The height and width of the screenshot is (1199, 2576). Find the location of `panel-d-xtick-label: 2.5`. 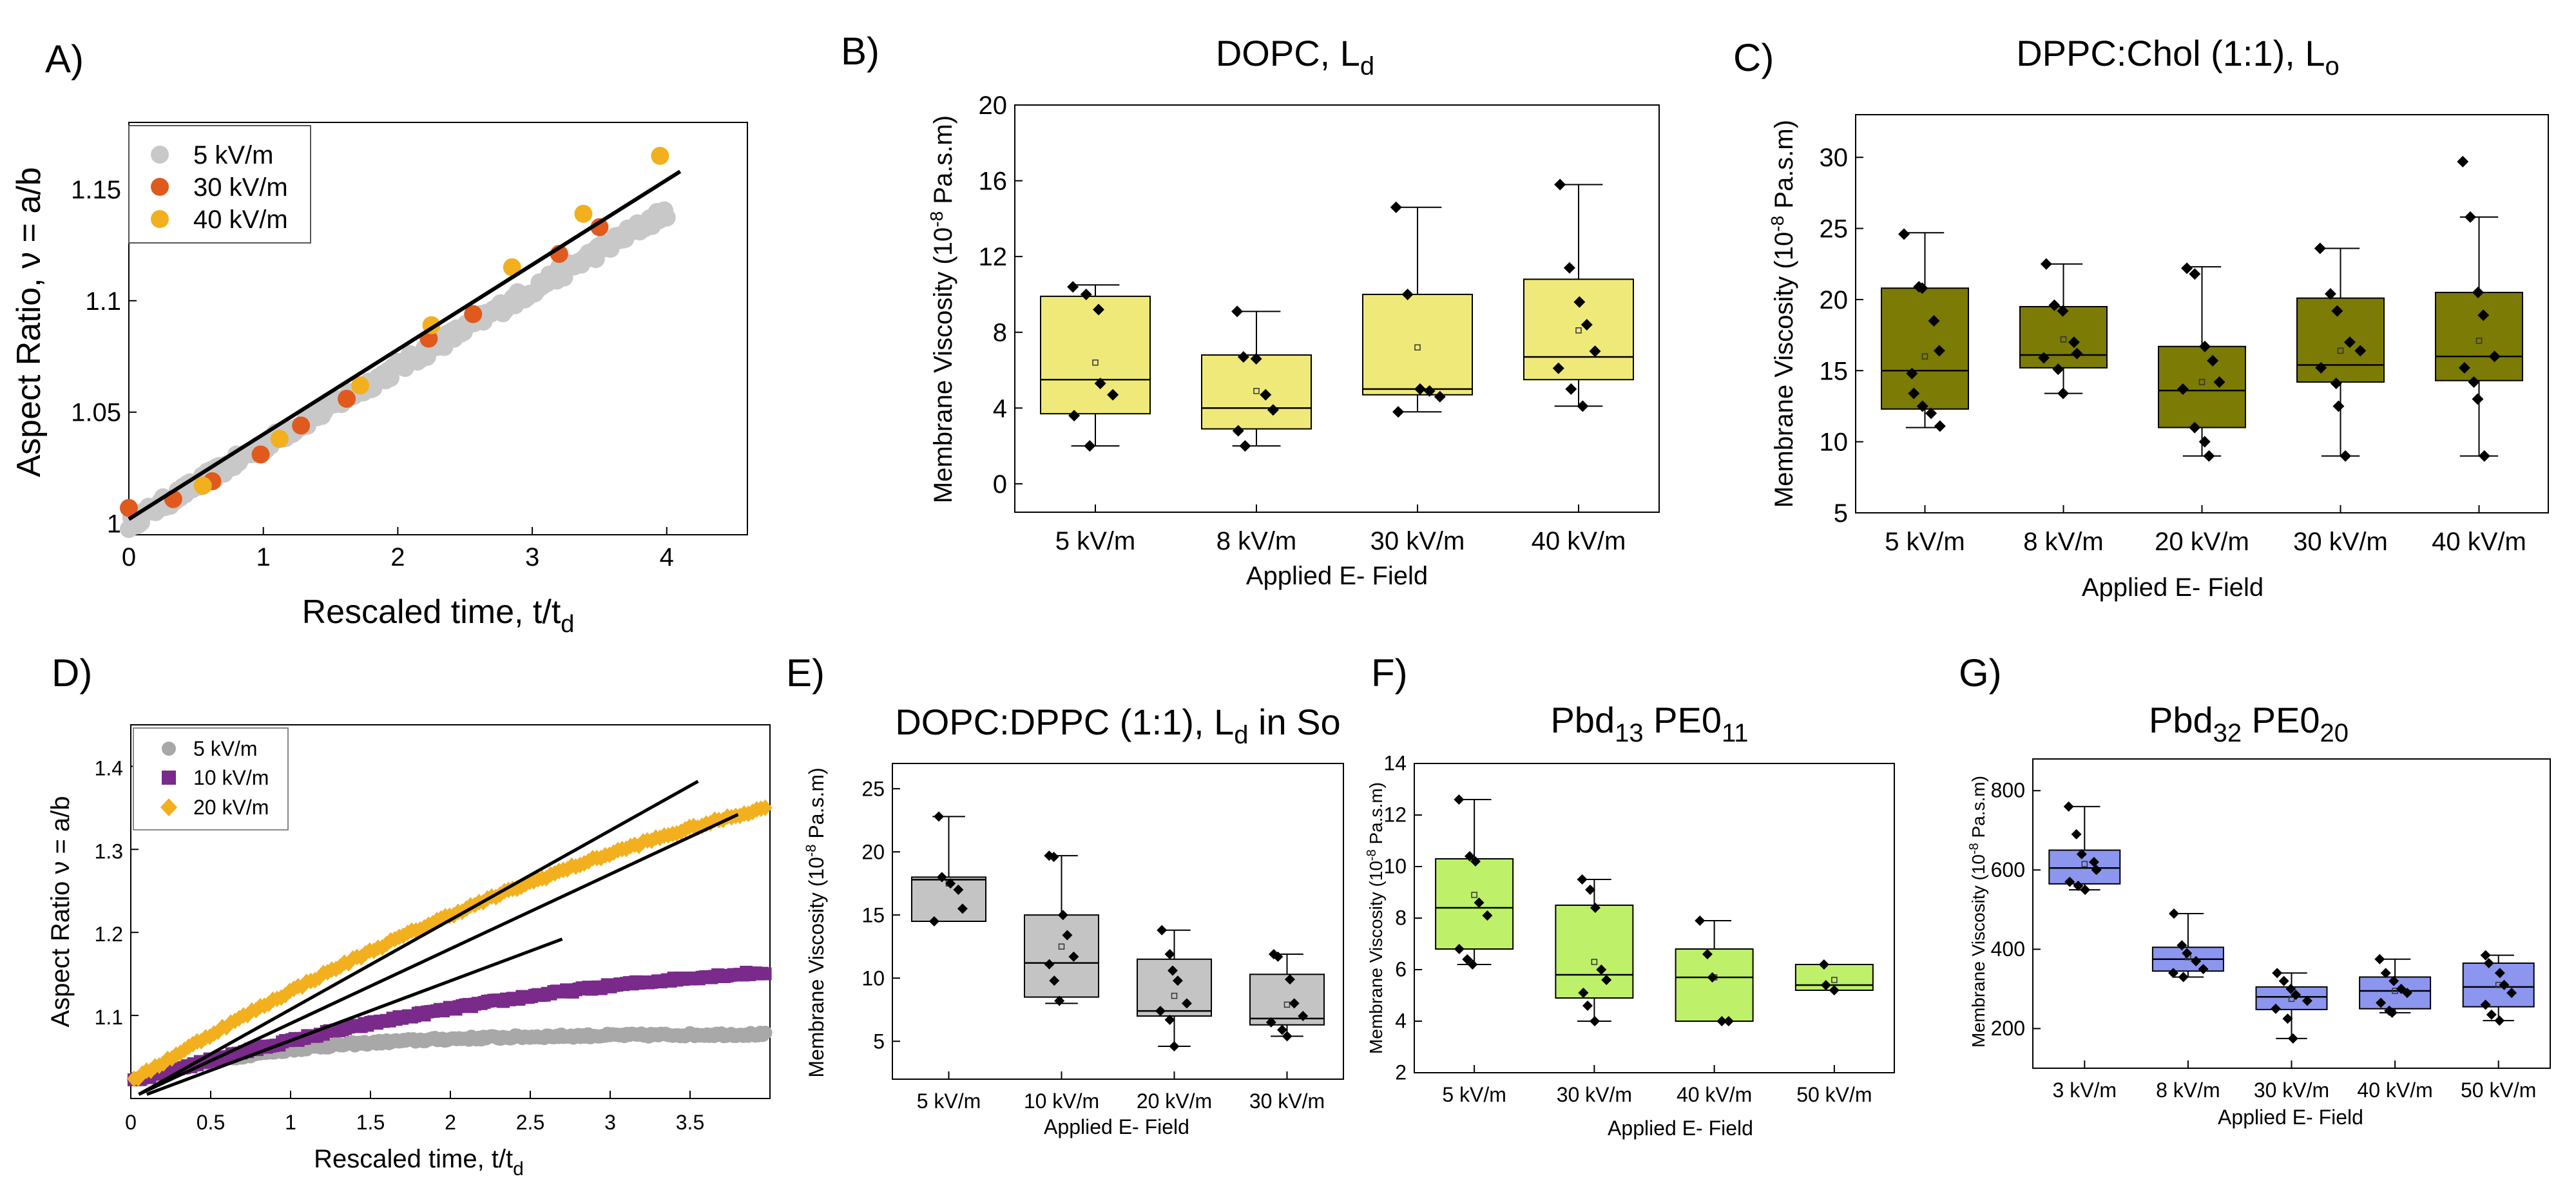

panel-d-xtick-label: 2.5 is located at coordinates (530, 1122).